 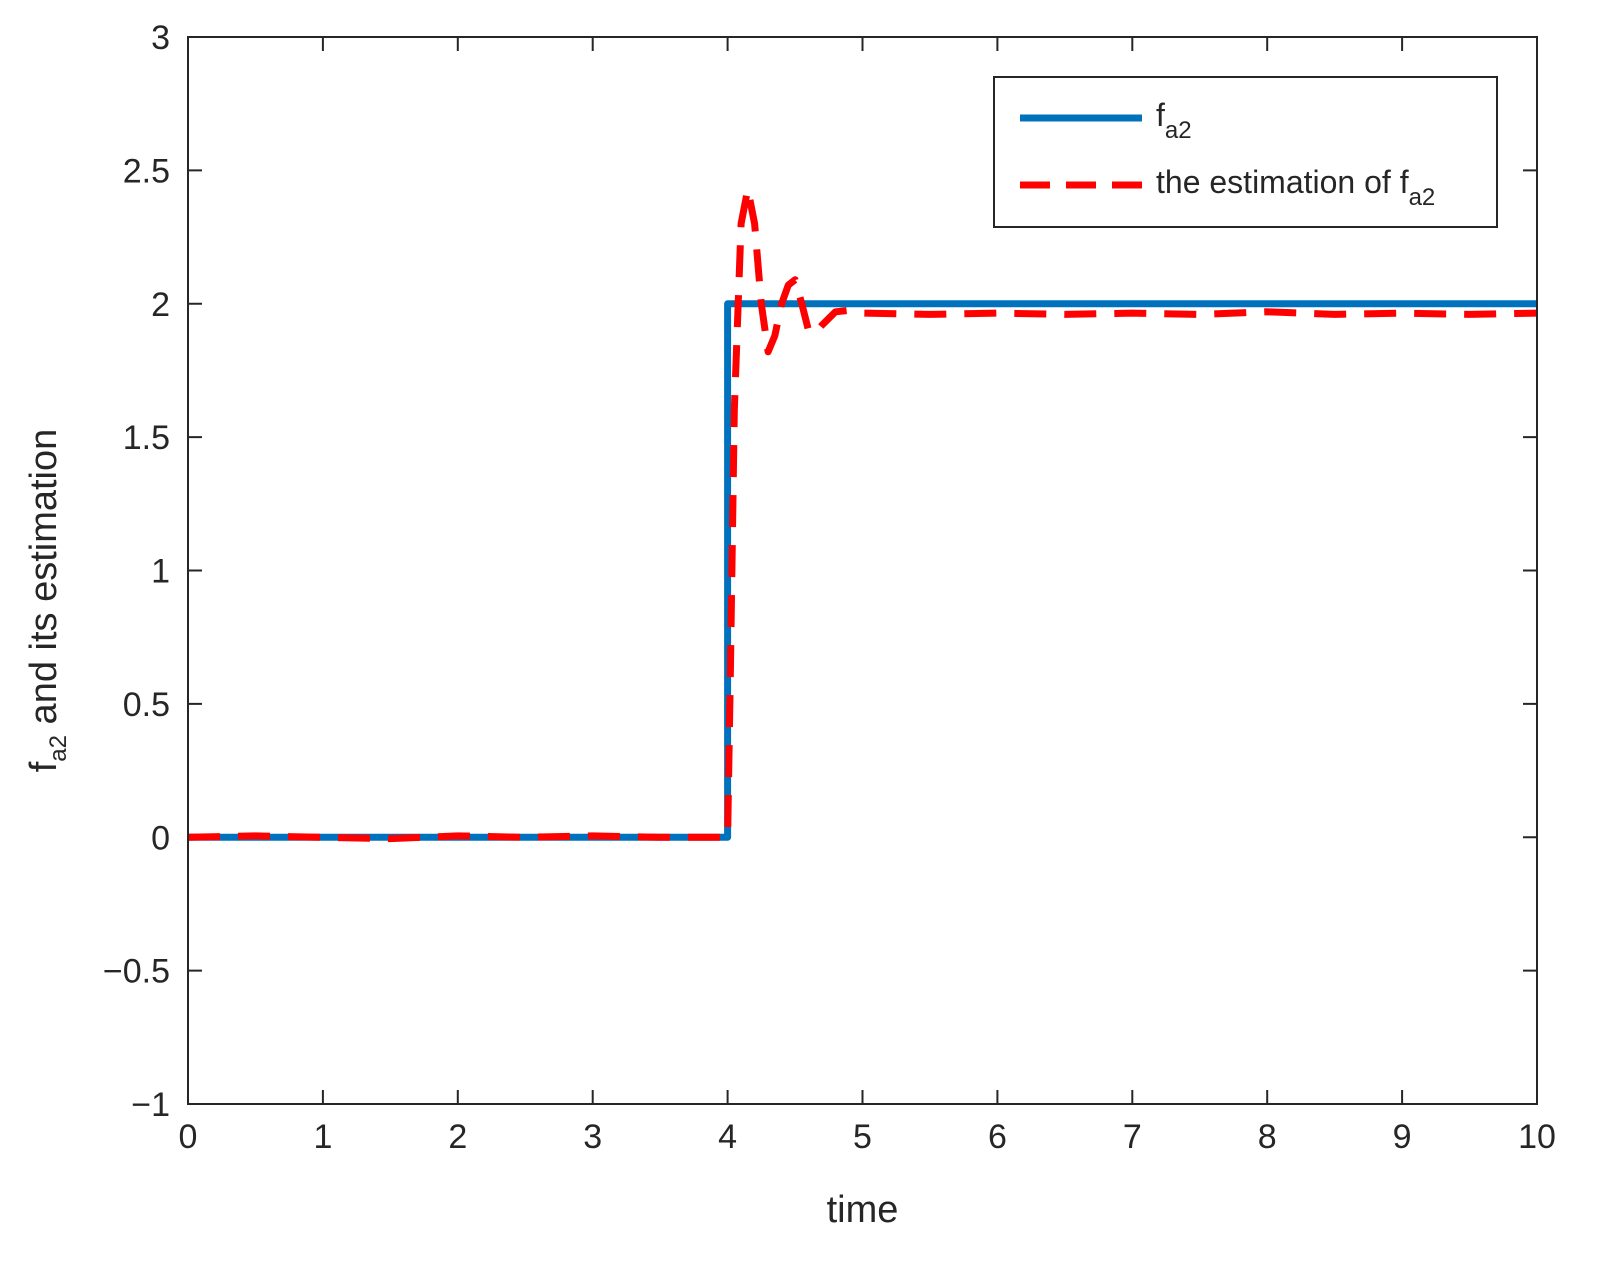 What do you see at coordinates (150, 1105) in the screenshot?
I see `y-tick-label: −1` at bounding box center [150, 1105].